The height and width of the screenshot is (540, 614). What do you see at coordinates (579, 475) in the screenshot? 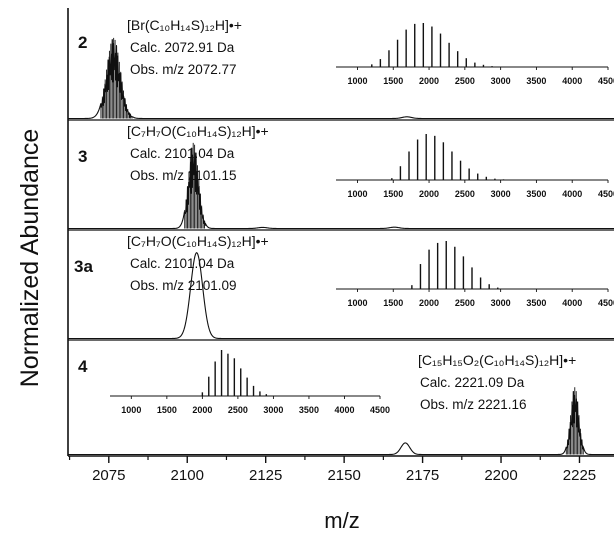
I see `x-tick-label: 2225` at bounding box center [579, 475].